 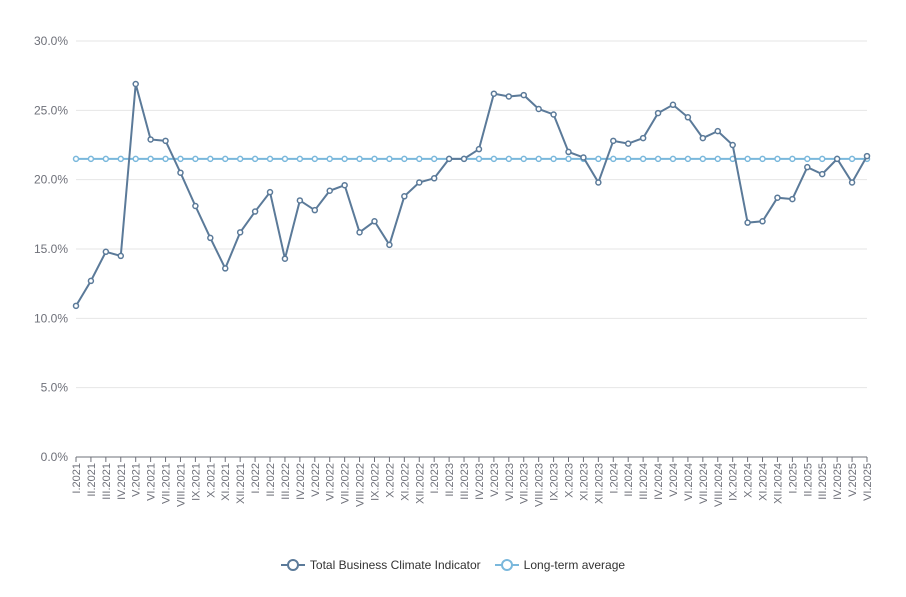 What do you see at coordinates (764, 482) in the screenshot?
I see `x-tick-label: XI.2024` at bounding box center [764, 482].